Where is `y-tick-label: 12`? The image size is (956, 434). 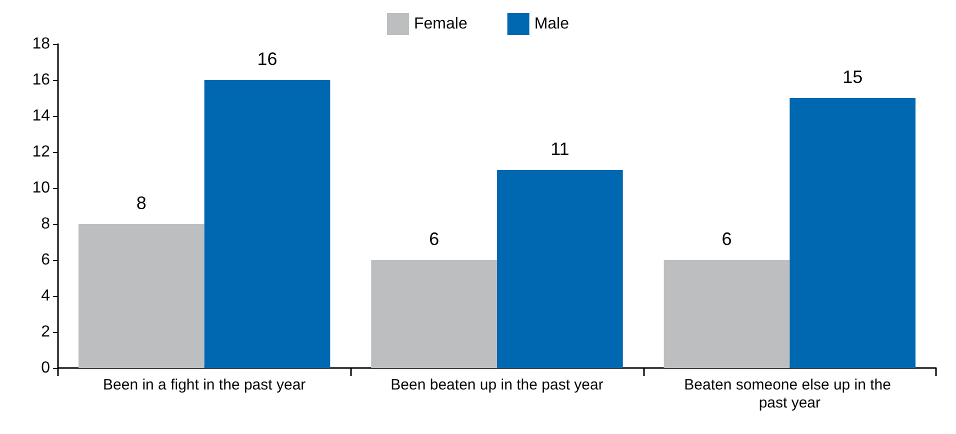 y-tick-label: 12 is located at coordinates (41, 152).